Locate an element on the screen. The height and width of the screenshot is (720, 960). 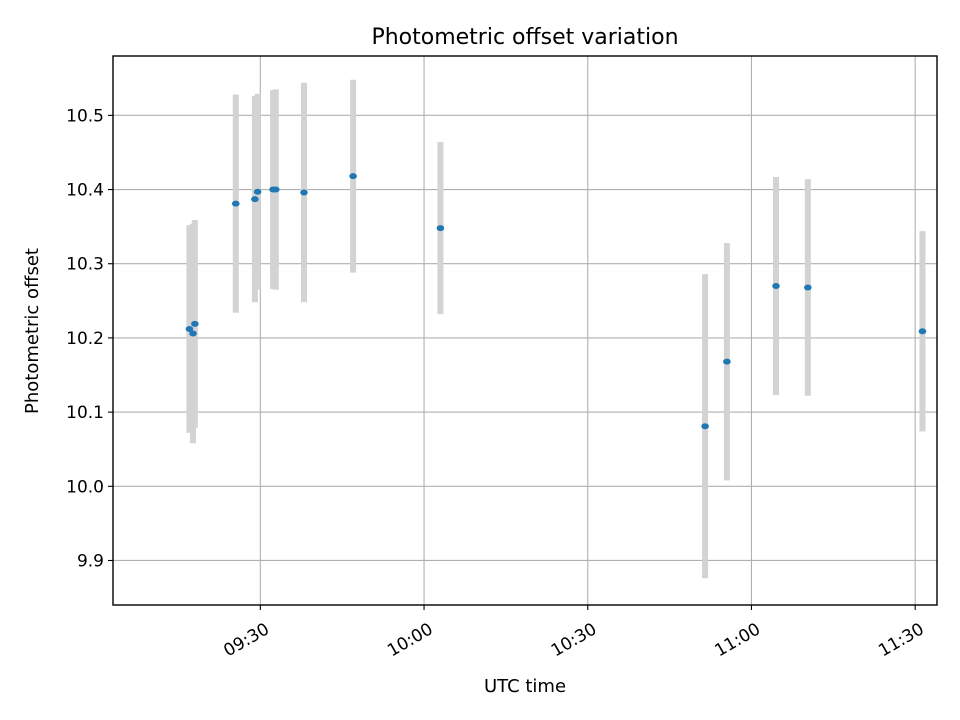
x-tick-label: 09:30 is located at coordinates (246, 640).